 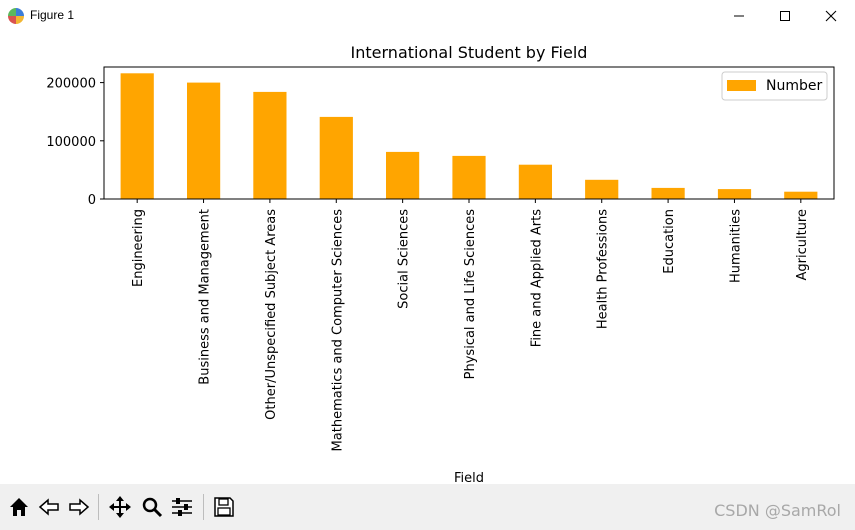 I want to click on watermark-text: CSDN @SamRol, so click(x=777, y=510).